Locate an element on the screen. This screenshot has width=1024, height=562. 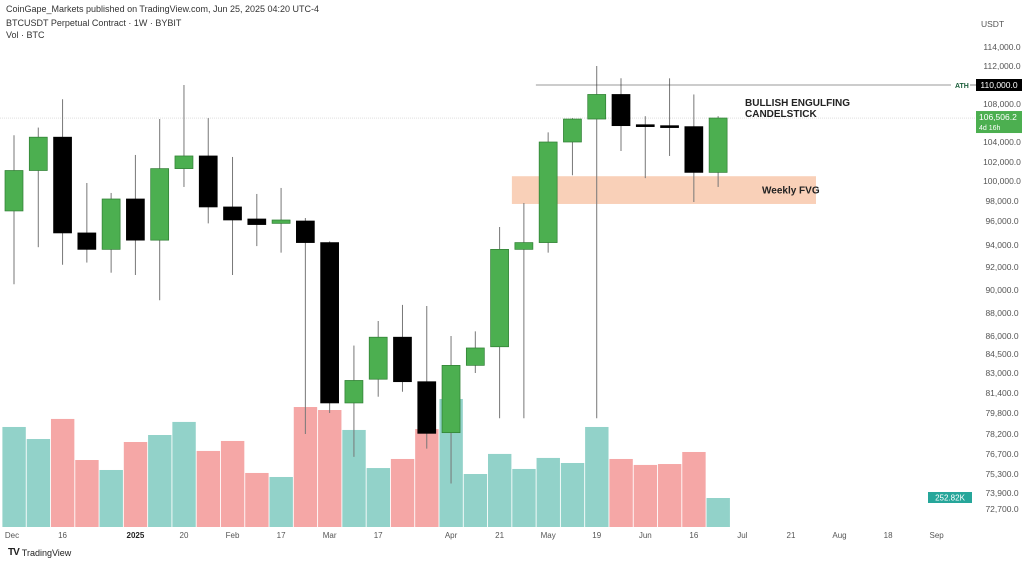
y-tick-label: 96,000.0 is located at coordinates (1001, 221).